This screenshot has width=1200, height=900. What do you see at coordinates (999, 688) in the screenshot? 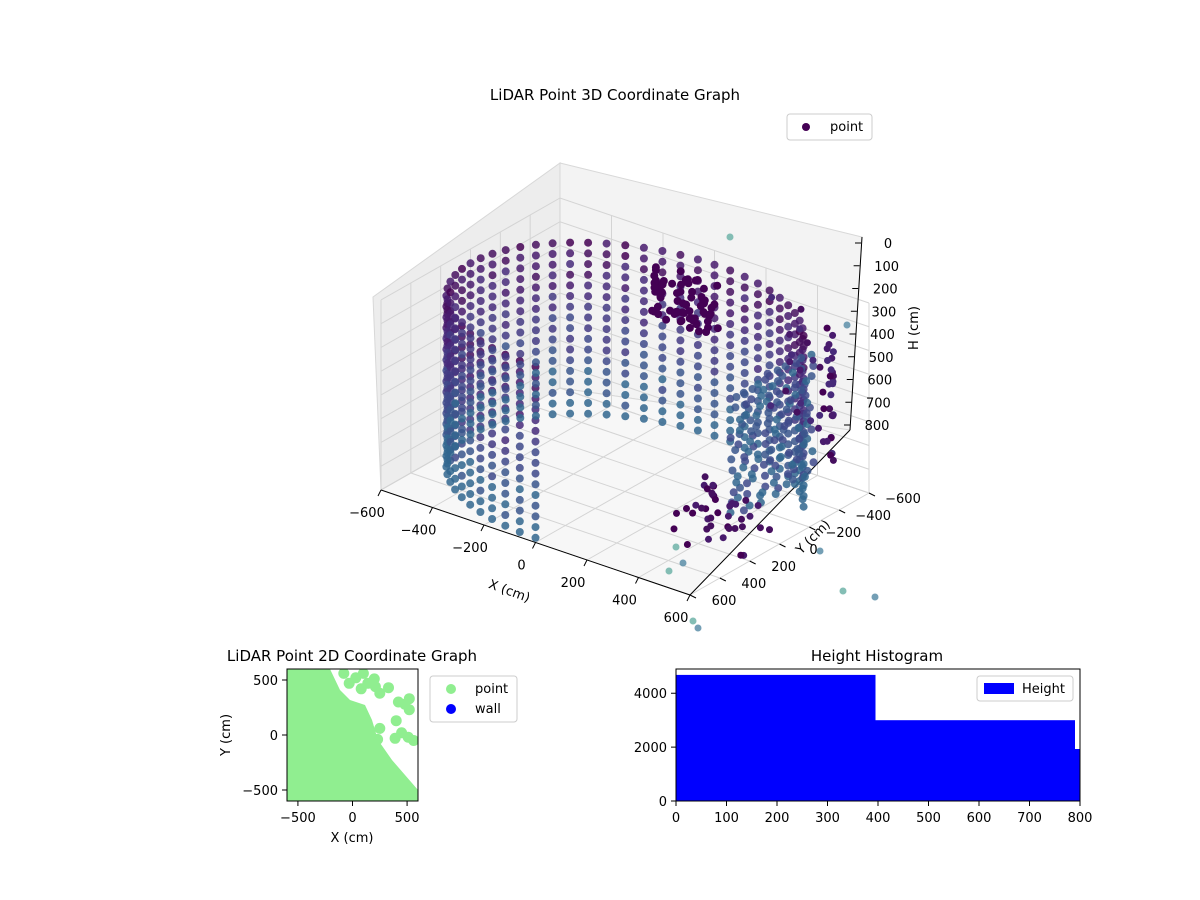
I see `legend-histogram-marker` at bounding box center [999, 688].